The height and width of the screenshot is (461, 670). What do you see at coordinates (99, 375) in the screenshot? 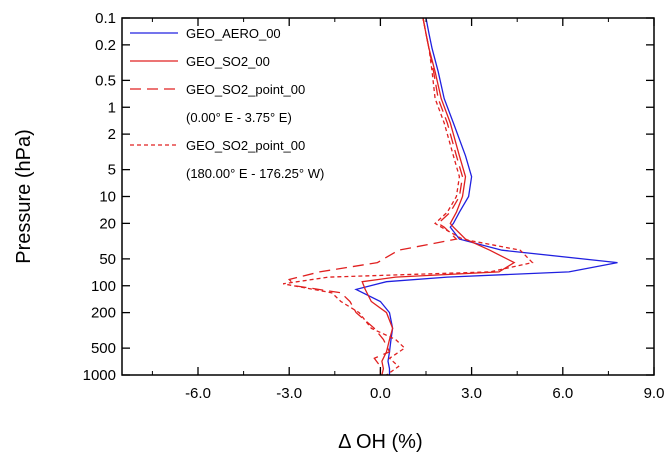
I see `y-tick-label: 1000` at bounding box center [99, 375].